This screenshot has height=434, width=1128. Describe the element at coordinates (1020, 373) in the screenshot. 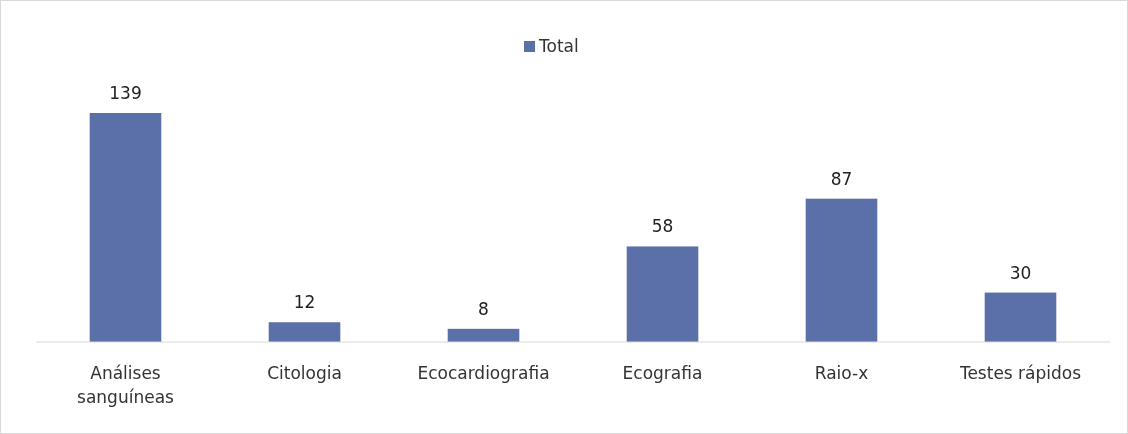

I see `x-tick-label: Testes rápidos` at that location.